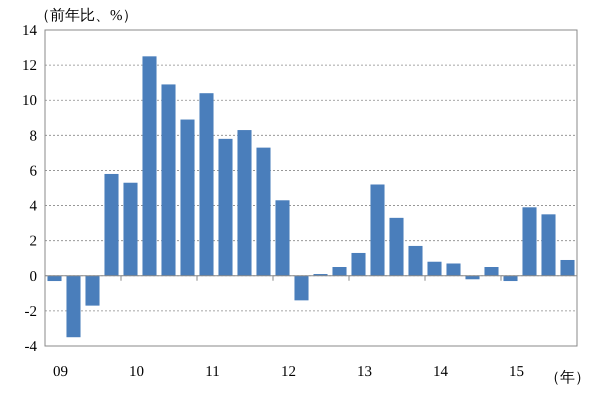 This screenshot has width=594, height=419. I want to click on x-tick-label: 09, so click(60, 372).